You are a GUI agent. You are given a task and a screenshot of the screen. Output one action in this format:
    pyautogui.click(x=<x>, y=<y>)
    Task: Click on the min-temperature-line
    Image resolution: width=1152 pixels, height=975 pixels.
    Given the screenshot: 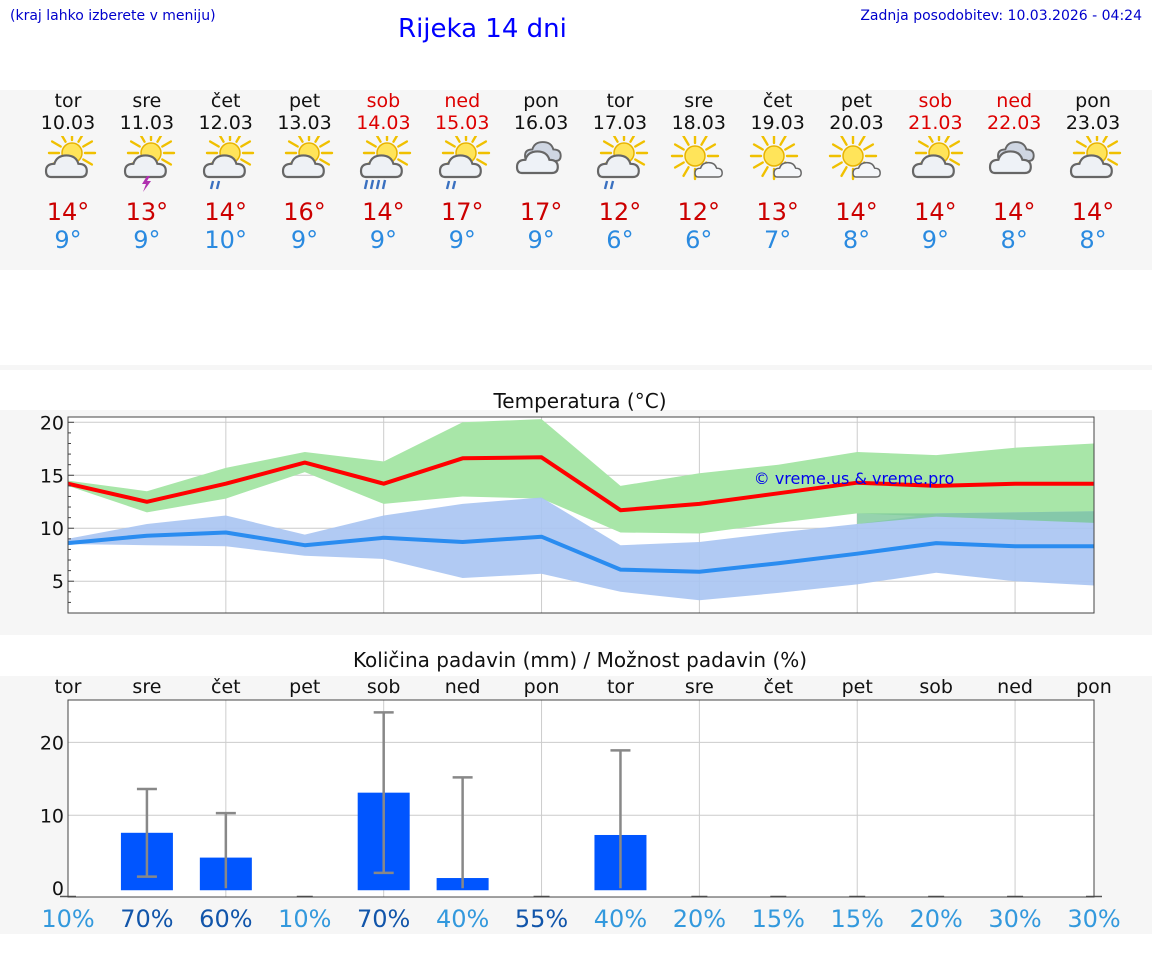 What is the action you would take?
    pyautogui.click(x=580, y=552)
    